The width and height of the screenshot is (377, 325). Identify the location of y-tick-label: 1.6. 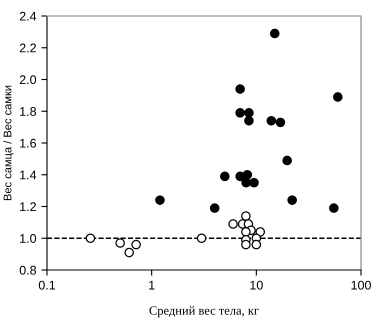
(28, 143).